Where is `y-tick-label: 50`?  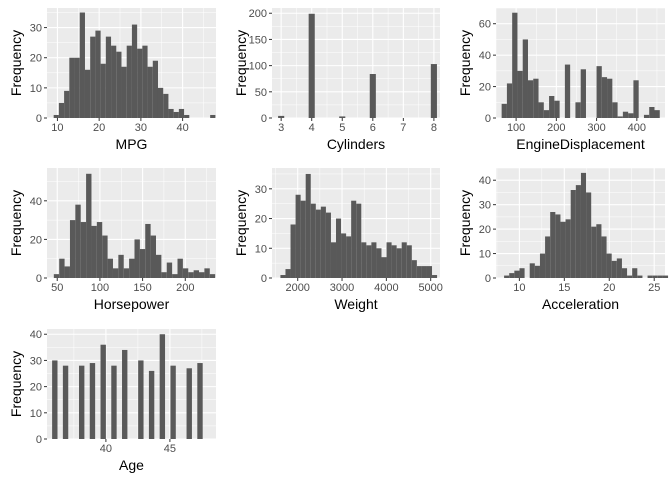
y-tick-label: 50 is located at coordinates (261, 93).